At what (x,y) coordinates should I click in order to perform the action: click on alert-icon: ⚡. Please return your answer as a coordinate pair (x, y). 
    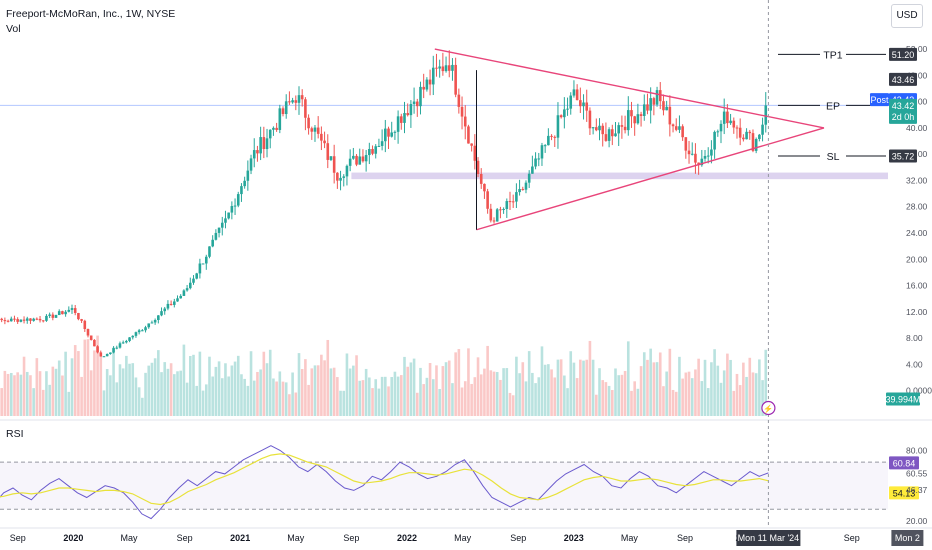
    Looking at the image, I should click on (768, 408).